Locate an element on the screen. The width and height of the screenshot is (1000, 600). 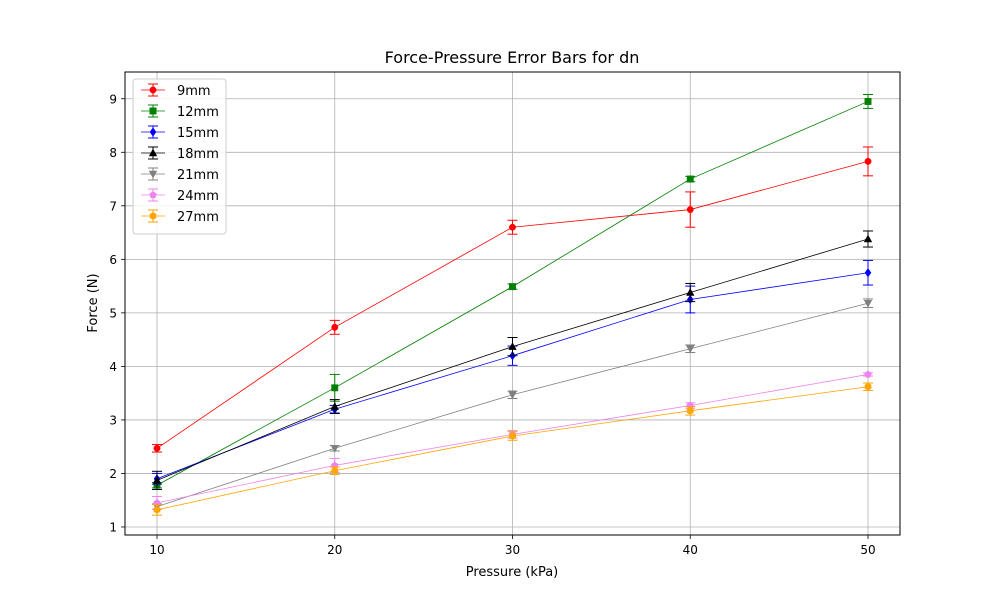
legend-entry-27mm: 27mm is located at coordinates (180, 217).